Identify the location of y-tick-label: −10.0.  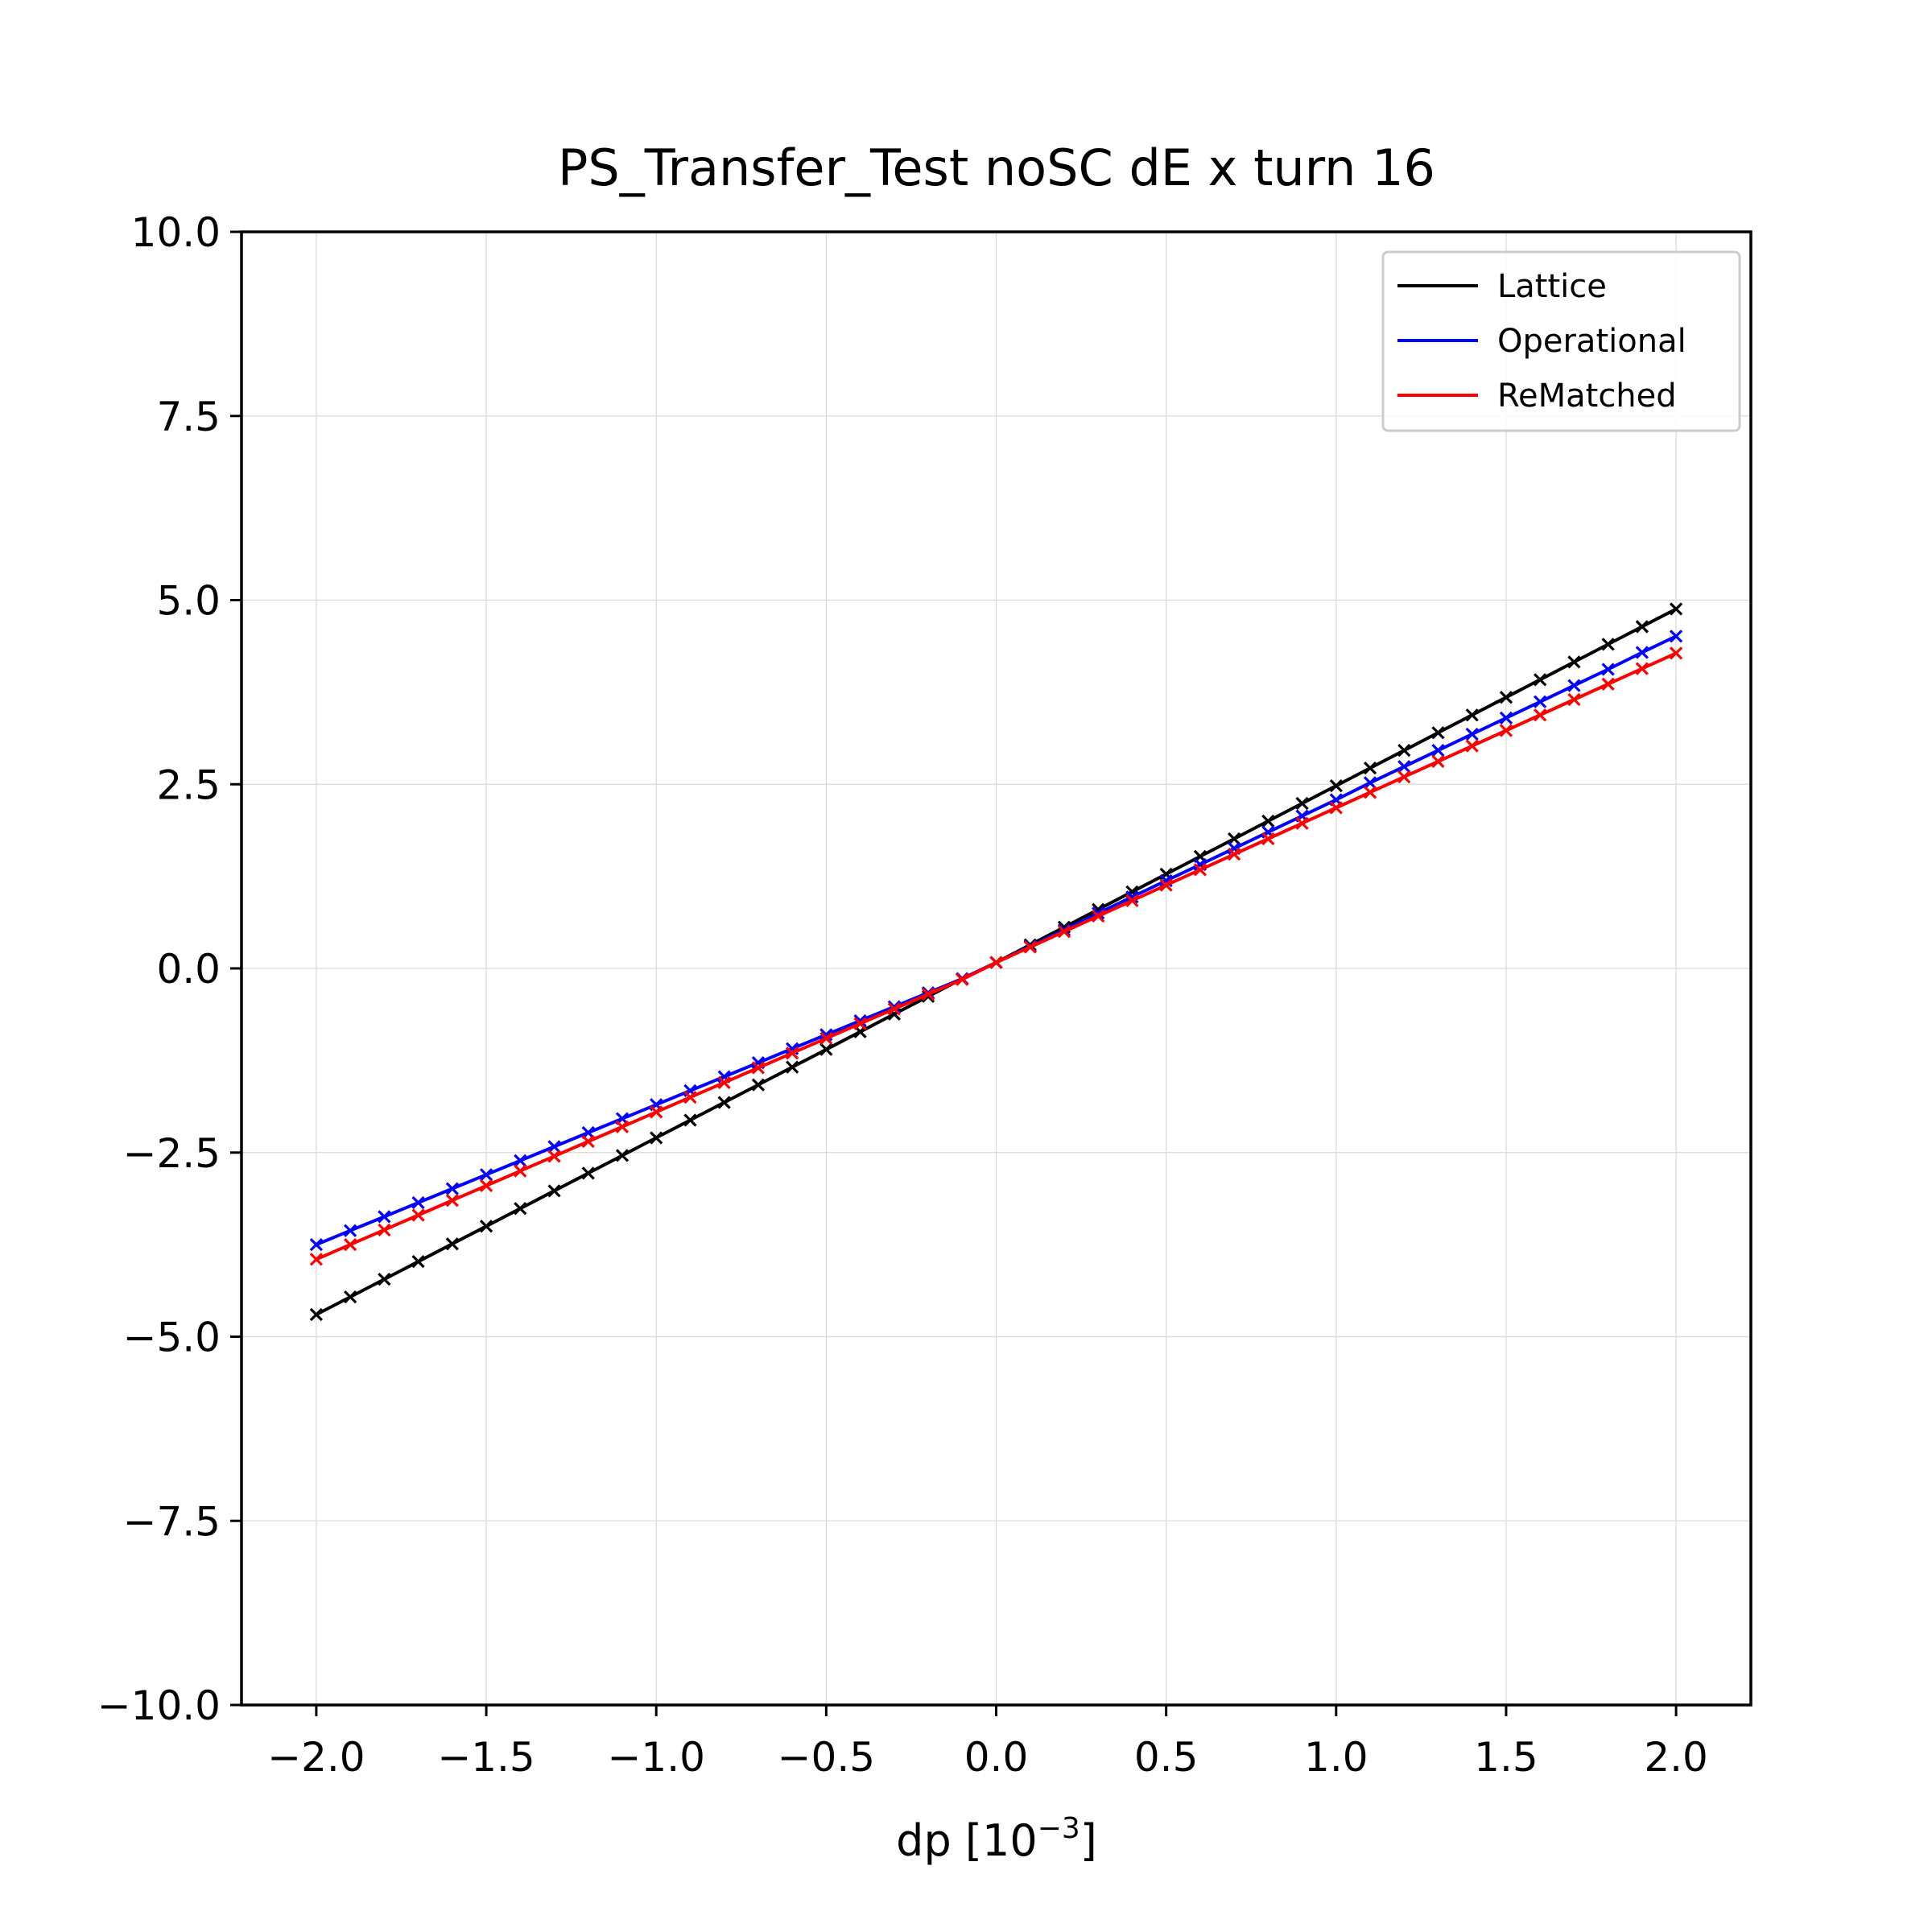
(159, 1705).